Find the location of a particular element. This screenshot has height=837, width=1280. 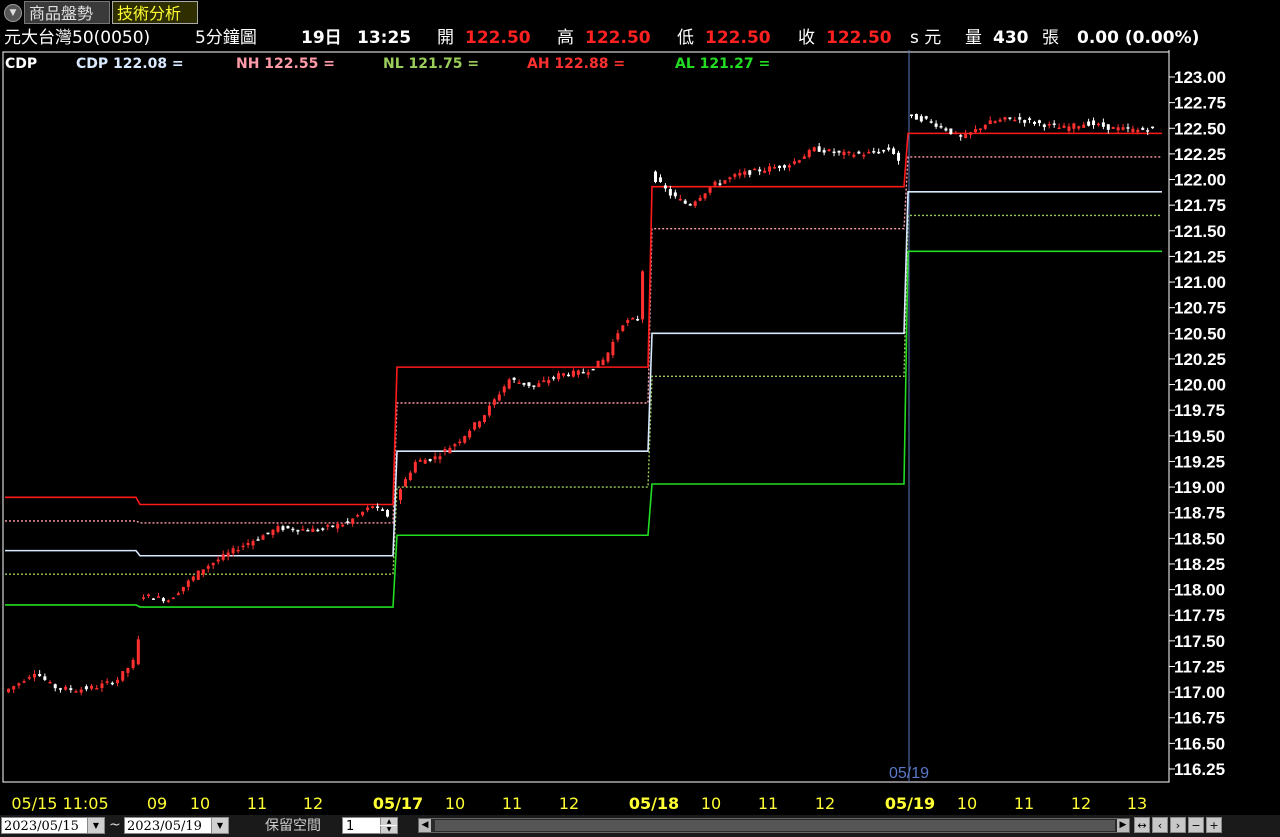

start-date-select: 2023/05/15 ▼ is located at coordinates (53, 825).